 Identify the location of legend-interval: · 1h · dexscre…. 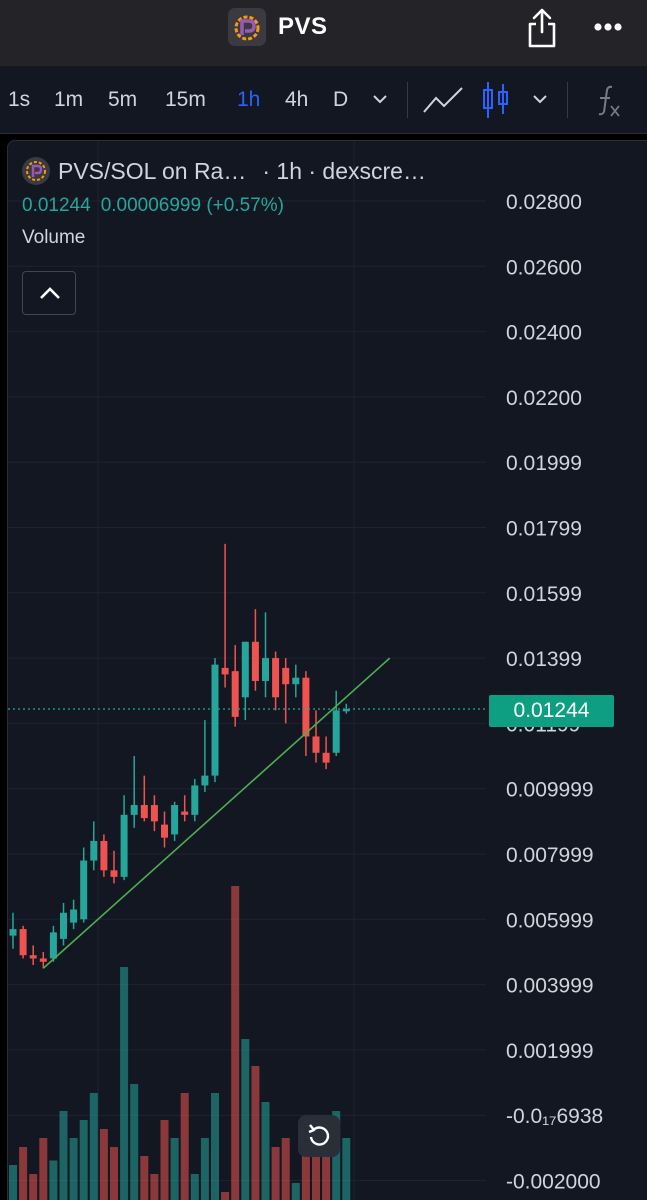
(344, 170).